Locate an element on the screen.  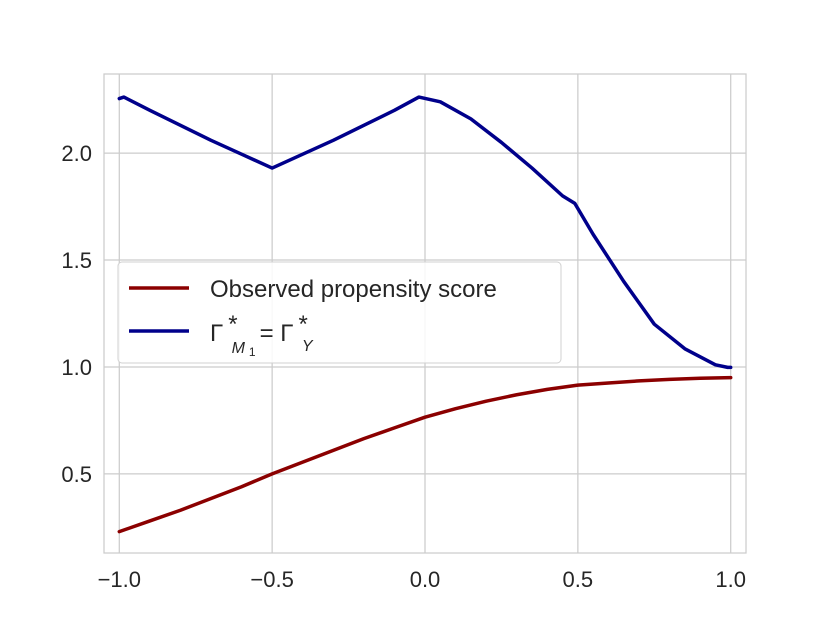
y-tick-label: 1.5 is located at coordinates (76, 260).